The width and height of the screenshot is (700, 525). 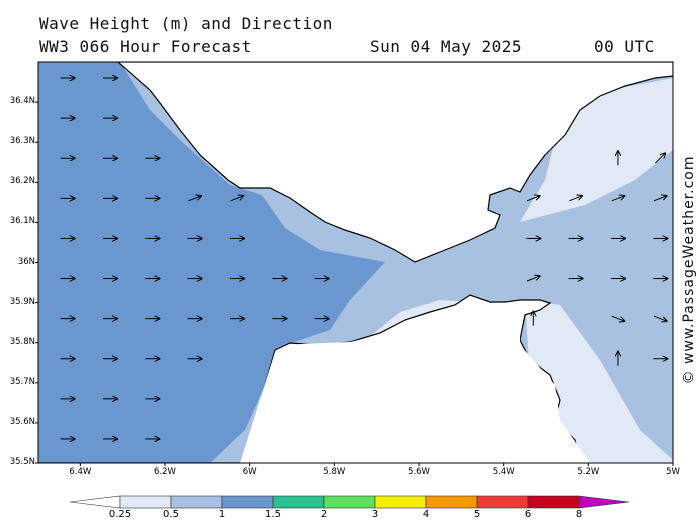 I want to click on lat-label: 35.6N, so click(x=22, y=421).